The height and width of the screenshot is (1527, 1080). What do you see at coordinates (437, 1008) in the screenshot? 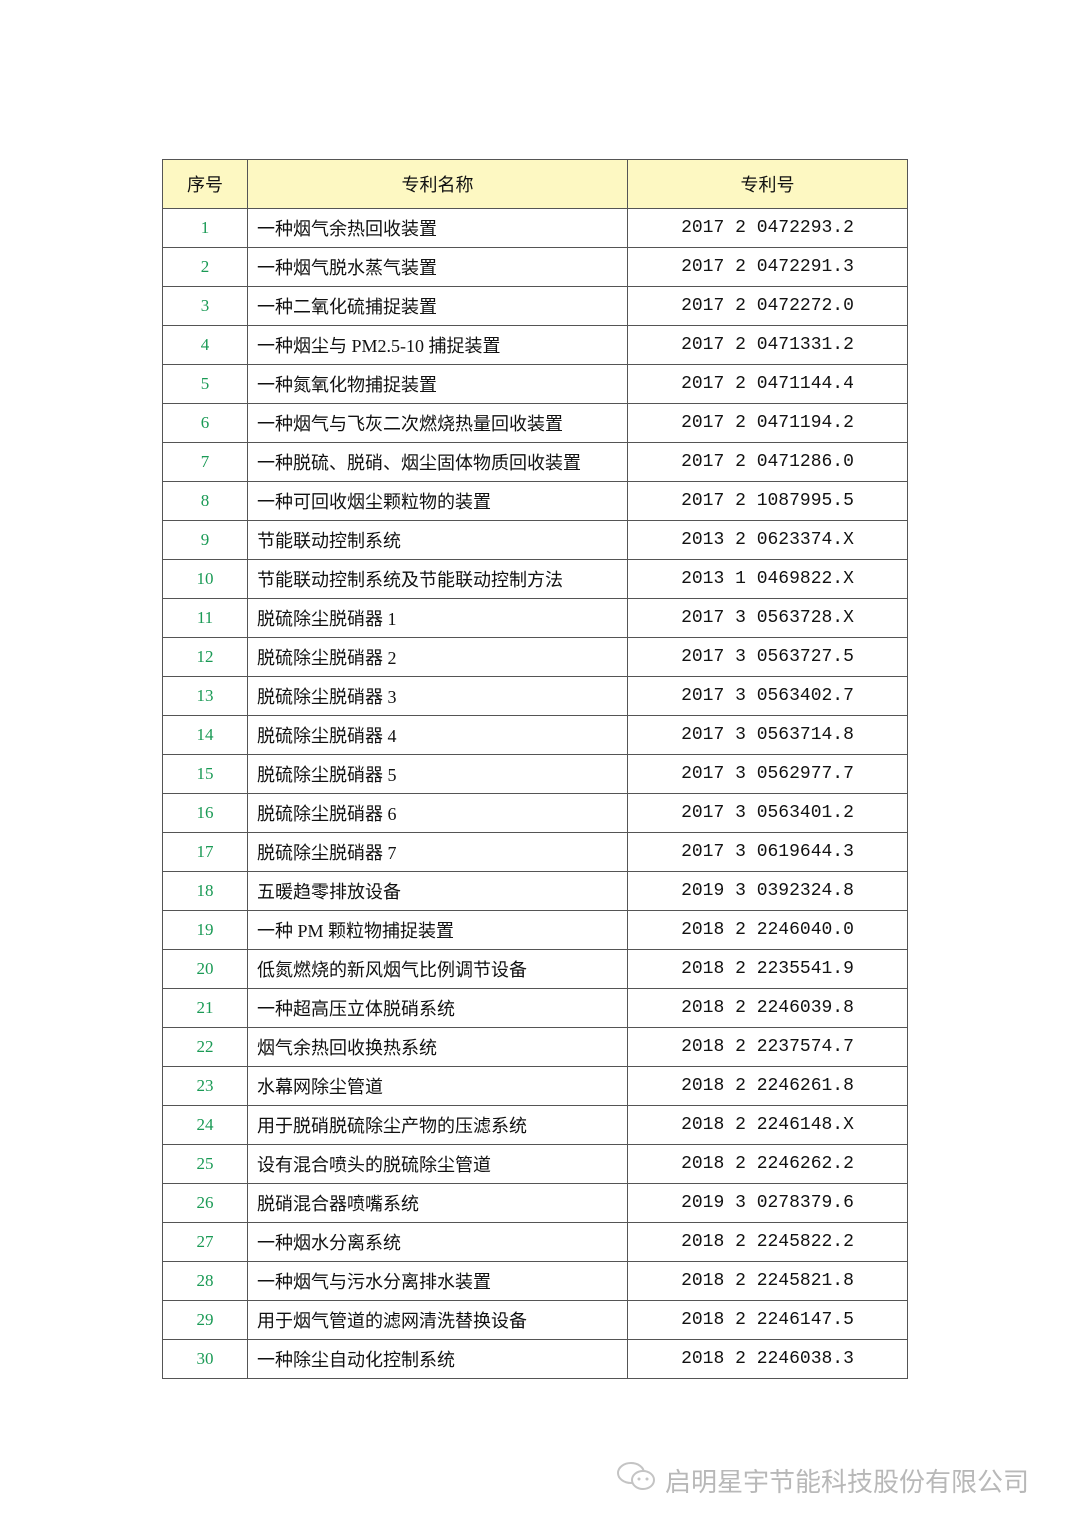
I see `patent-name: 一种超高压立体脱硝系统` at bounding box center [437, 1008].